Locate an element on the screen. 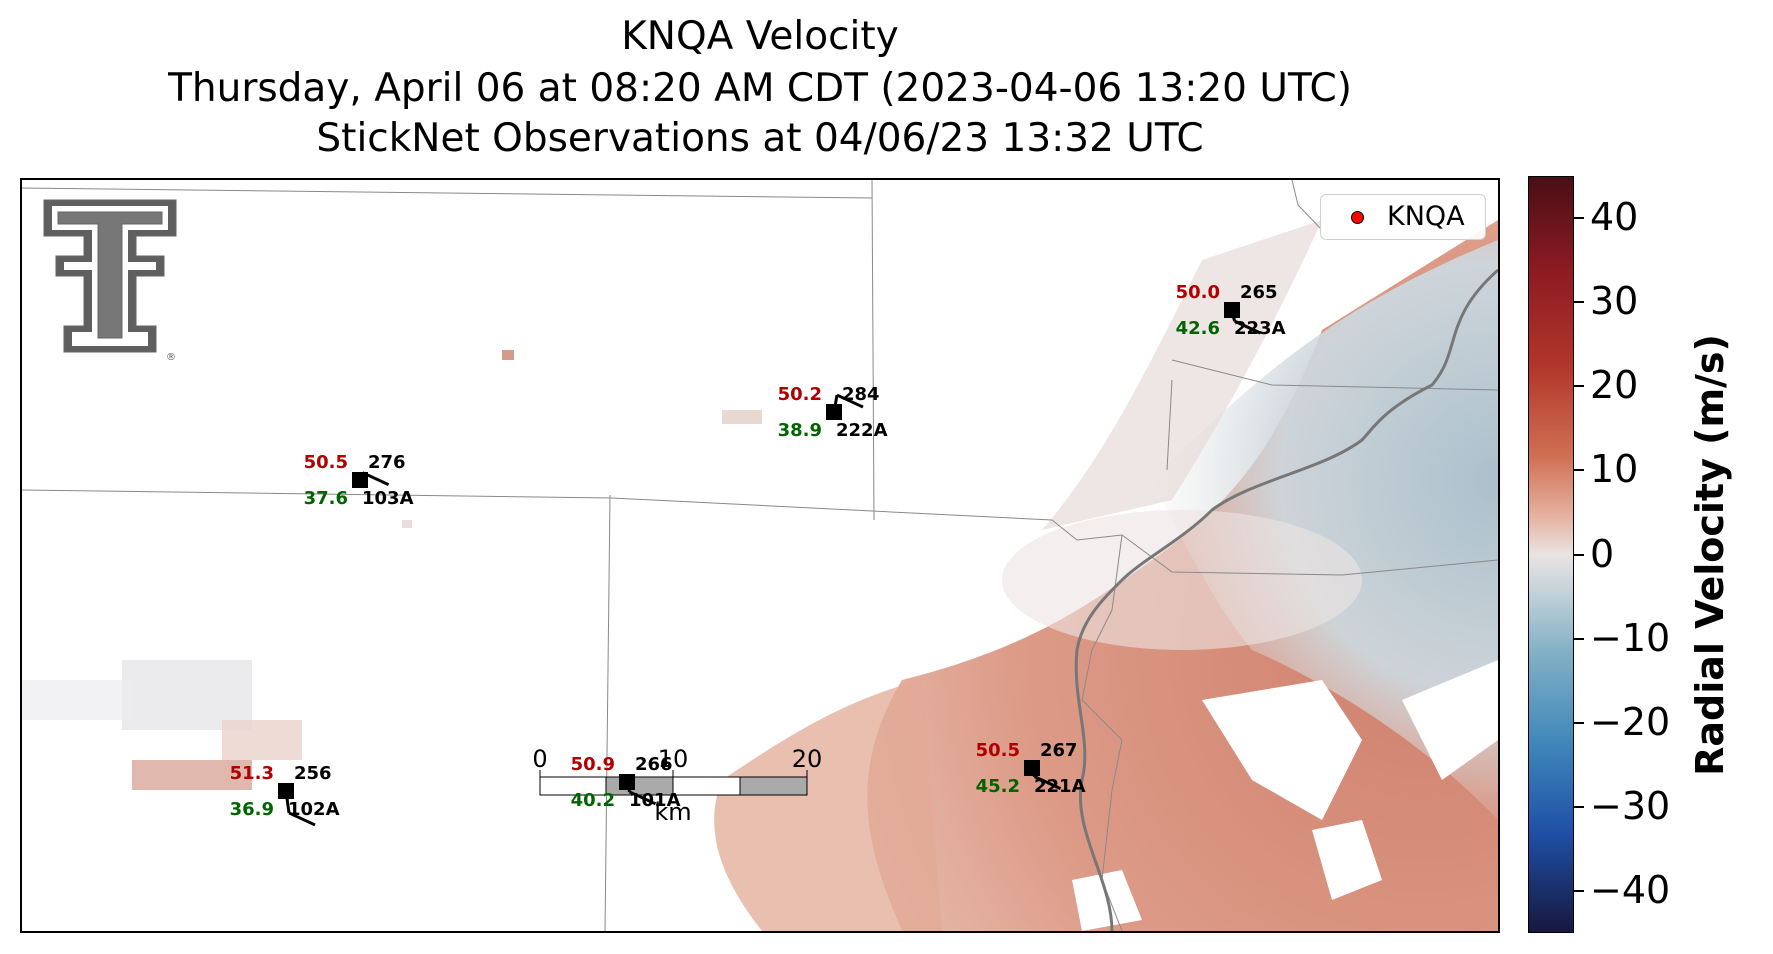 The image size is (1773, 954). scale-label-10: 10 is located at coordinates (673, 759).